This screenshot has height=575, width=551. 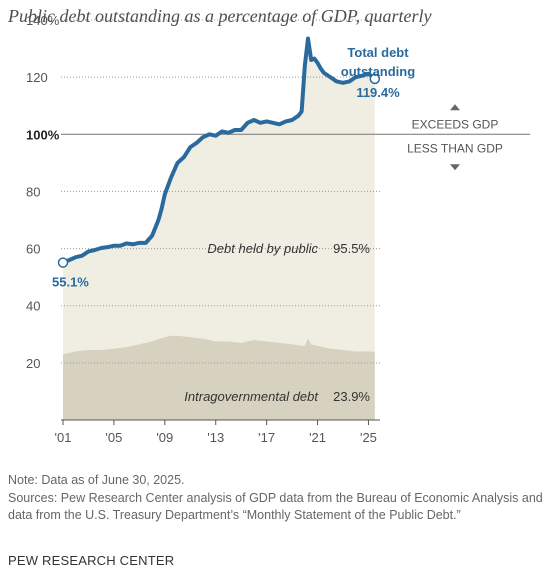 What do you see at coordinates (378, 92) in the screenshot?
I see `total-debt-end-label: 119.4%` at bounding box center [378, 92].